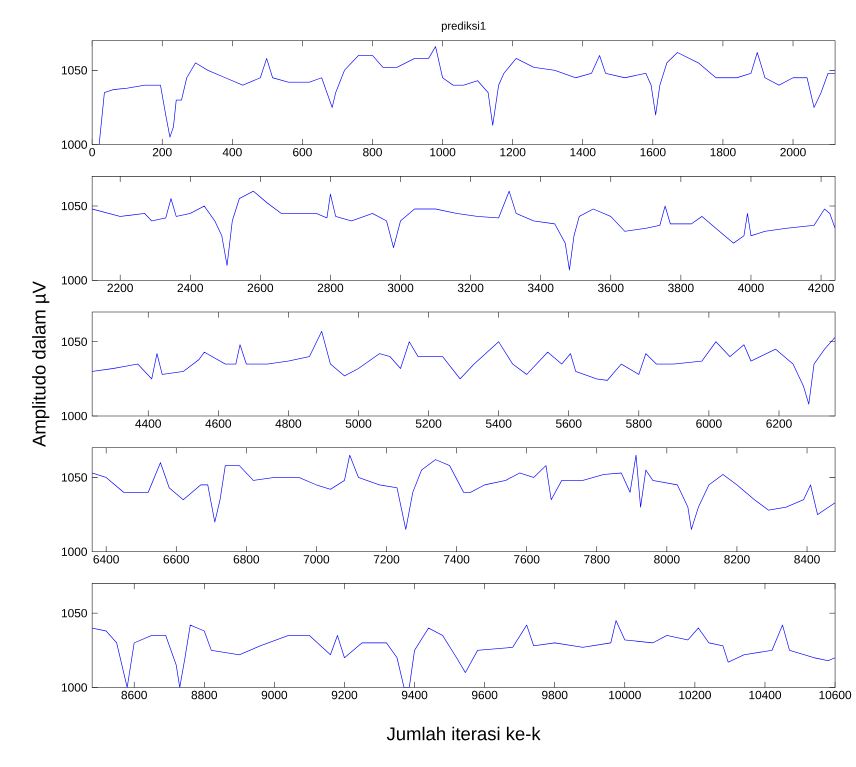 The width and height of the screenshot is (856, 767). What do you see at coordinates (261, 288) in the screenshot?
I see `x-tick-label: 2600` at bounding box center [261, 288].